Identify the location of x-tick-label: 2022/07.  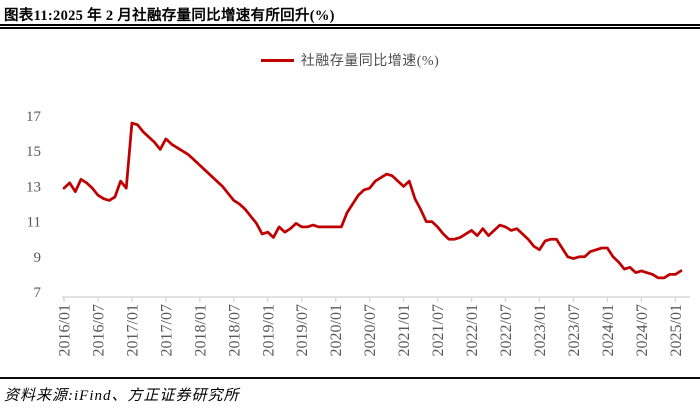
(506, 330).